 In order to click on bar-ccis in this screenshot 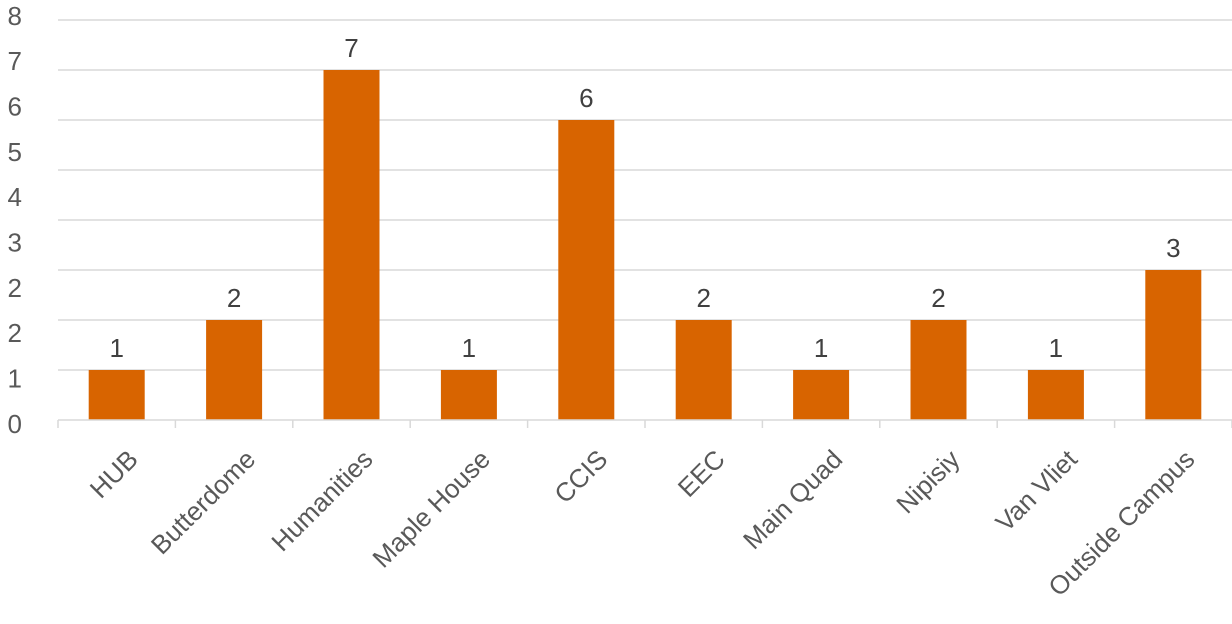, I will do `click(586, 270)`.